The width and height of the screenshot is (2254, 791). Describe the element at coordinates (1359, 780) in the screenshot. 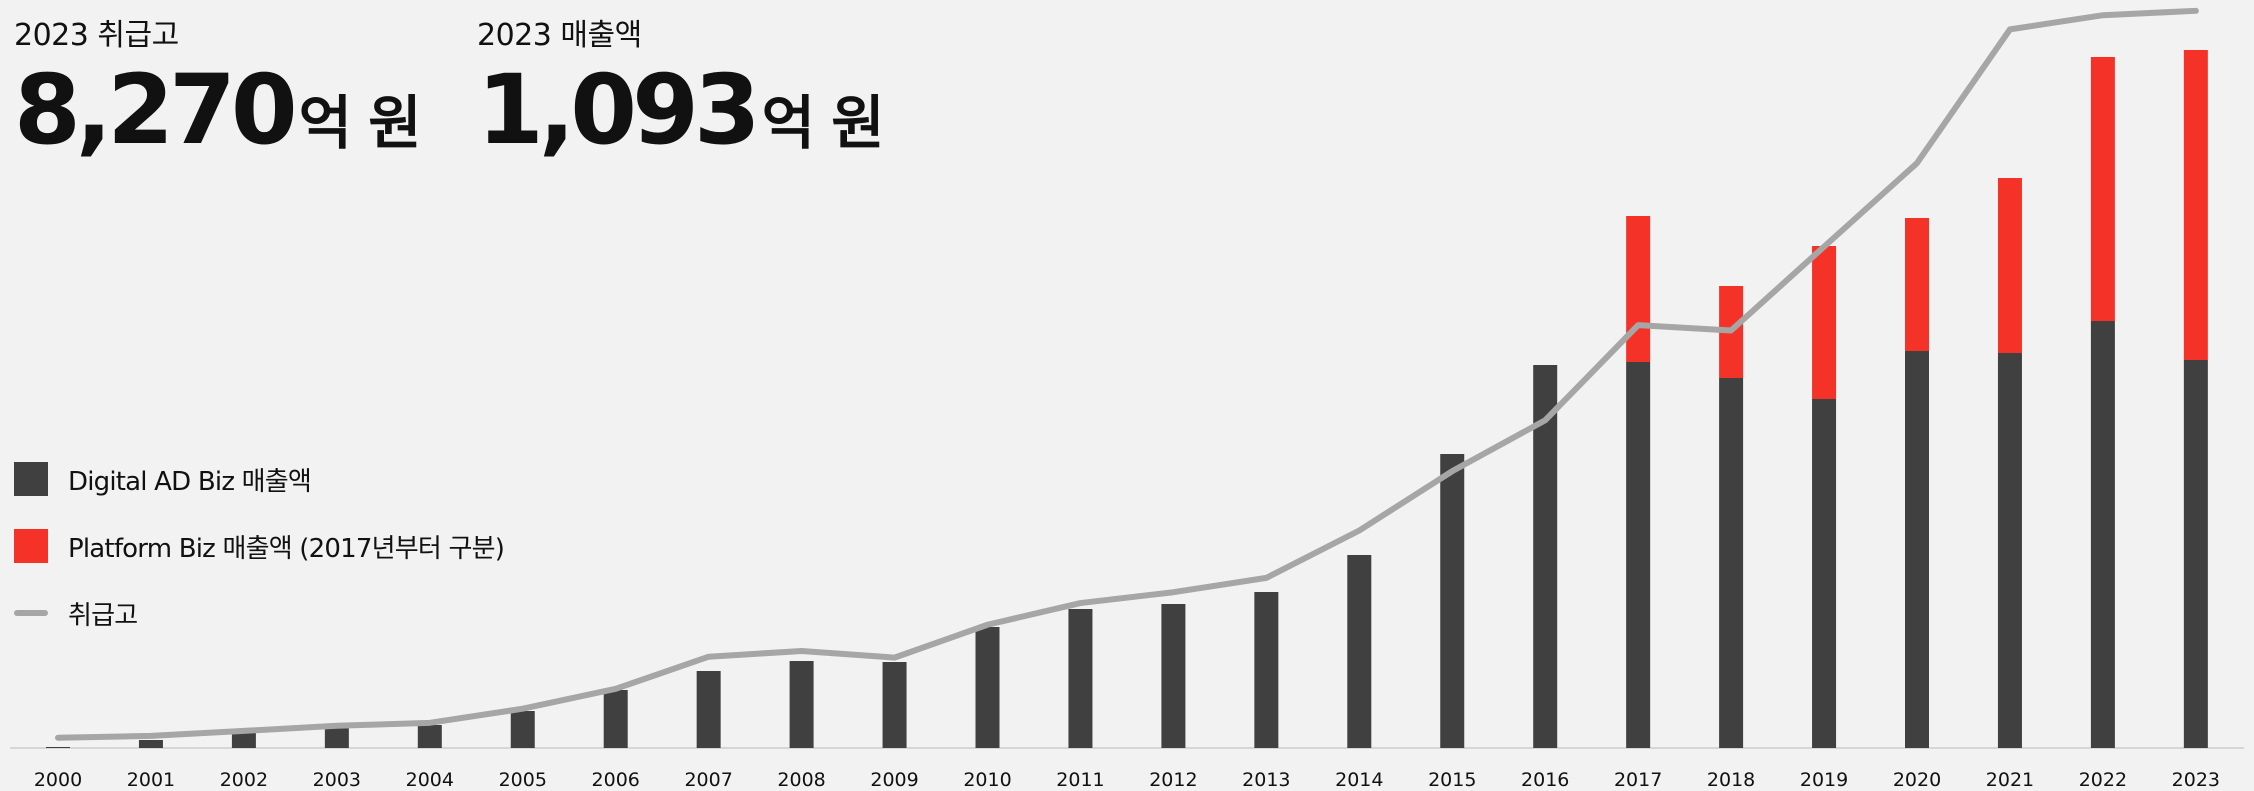

I see `x-tick-label: 2014` at that location.